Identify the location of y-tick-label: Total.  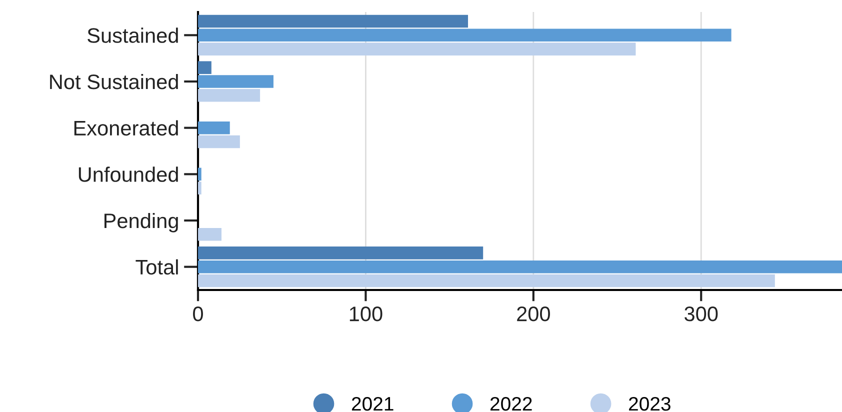
(157, 267).